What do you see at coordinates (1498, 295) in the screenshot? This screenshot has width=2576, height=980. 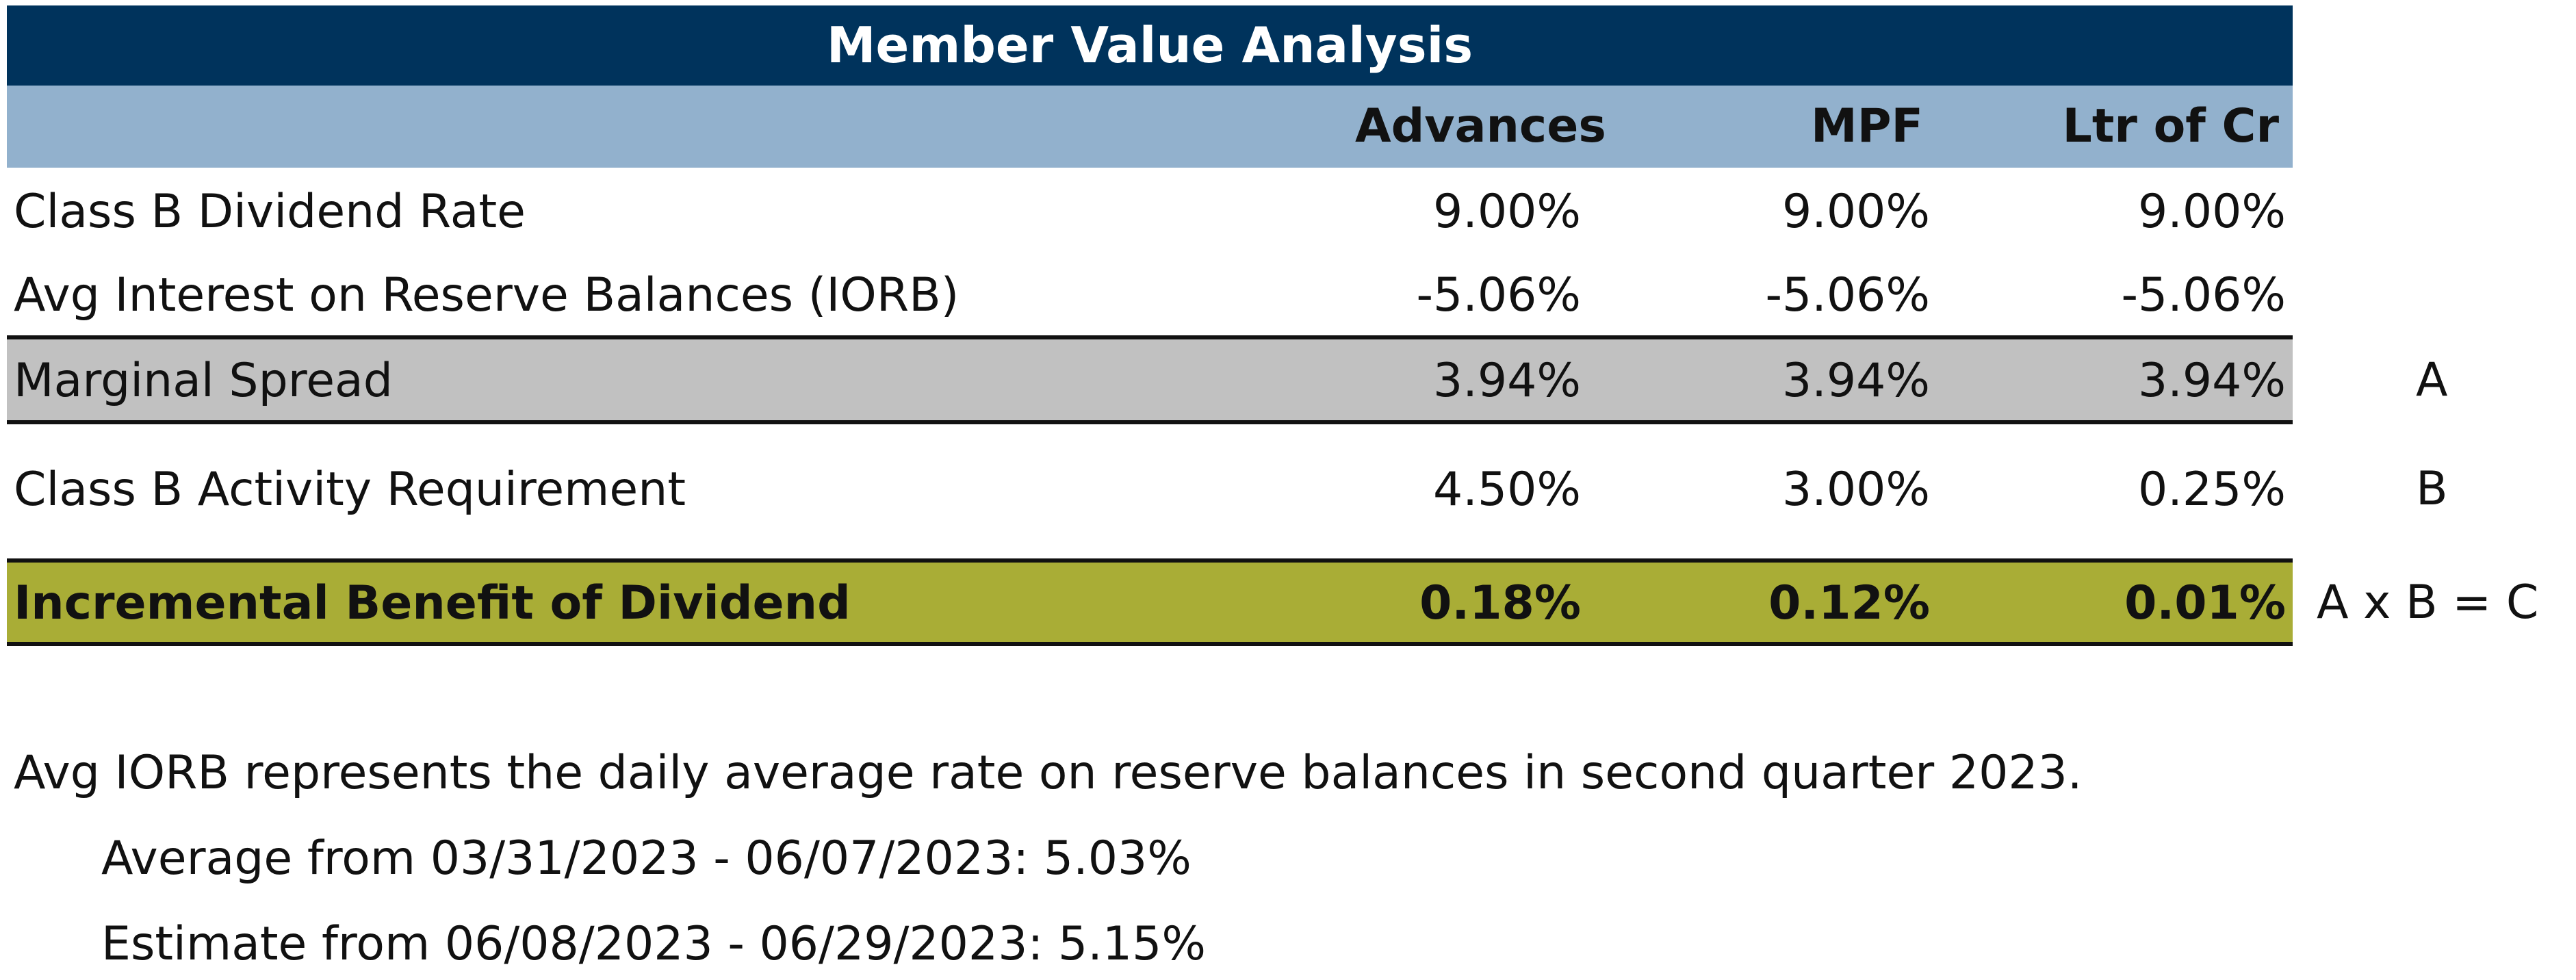 I see `cell-advances: -5.06%` at bounding box center [1498, 295].